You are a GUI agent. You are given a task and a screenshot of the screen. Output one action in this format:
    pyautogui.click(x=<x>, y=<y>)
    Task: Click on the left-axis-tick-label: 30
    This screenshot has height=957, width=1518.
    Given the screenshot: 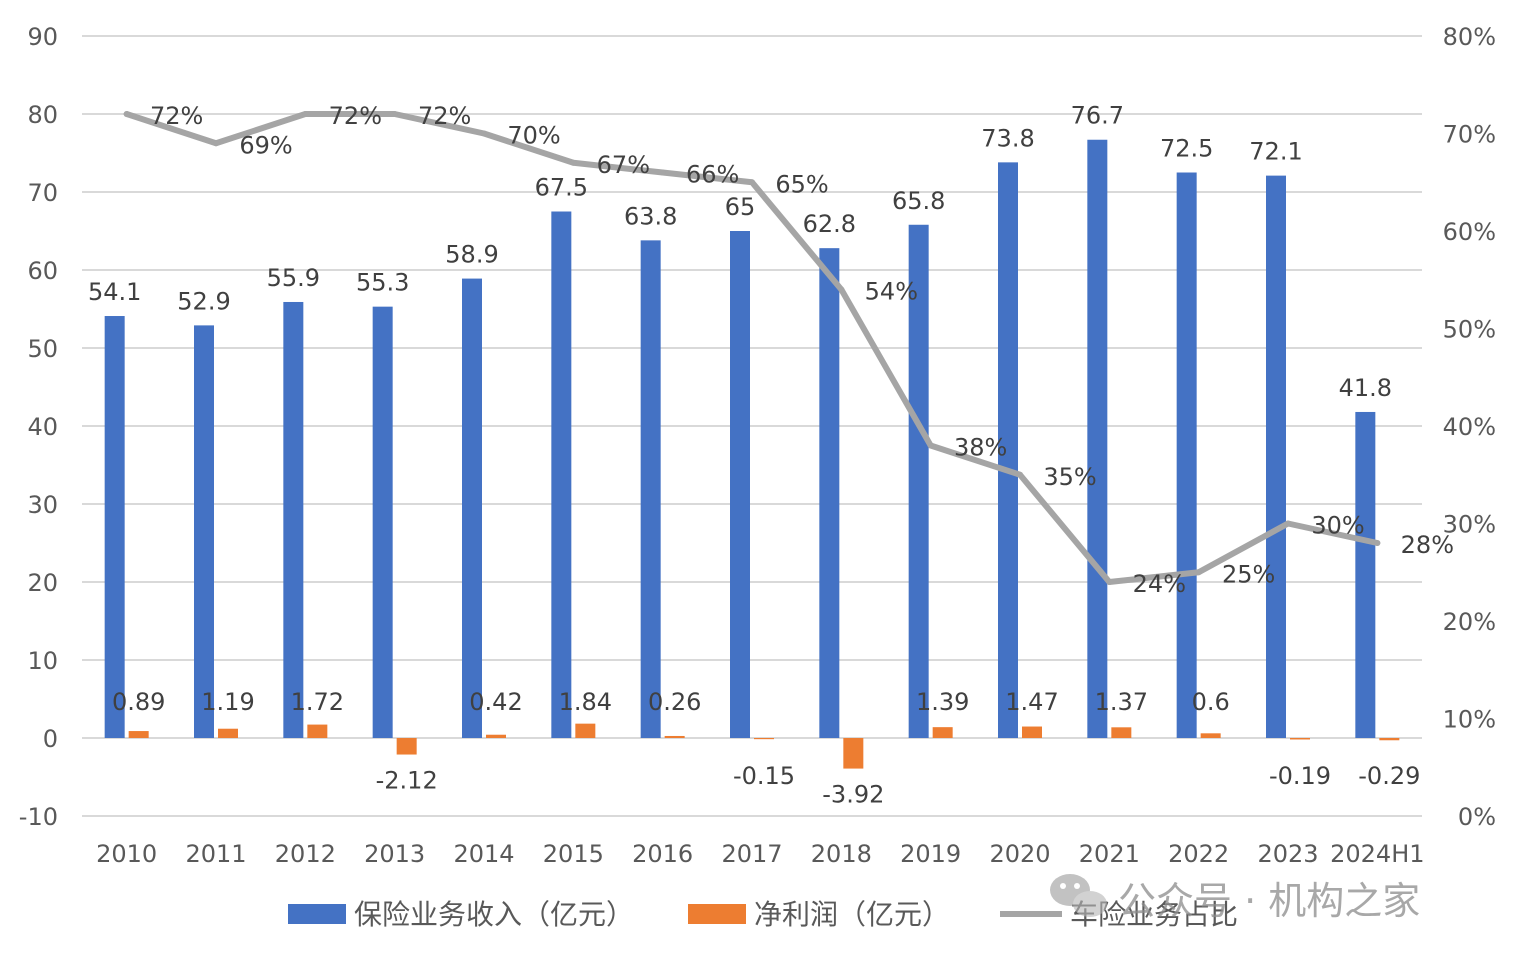 What is the action you would take?
    pyautogui.click(x=42, y=505)
    